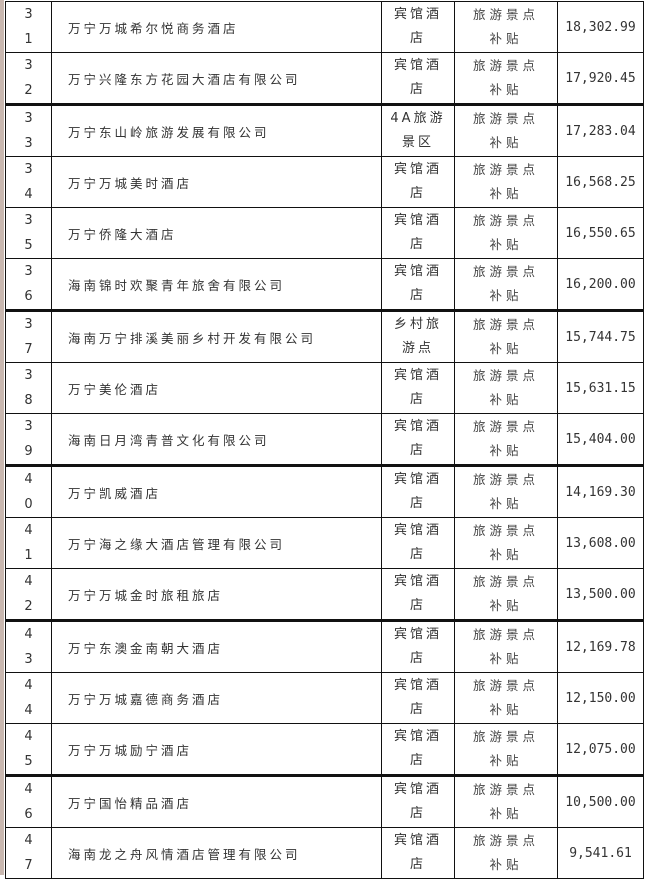  What do you see at coordinates (600, 647) in the screenshot?
I see `subsidy-amount: 12,169.78` at bounding box center [600, 647].